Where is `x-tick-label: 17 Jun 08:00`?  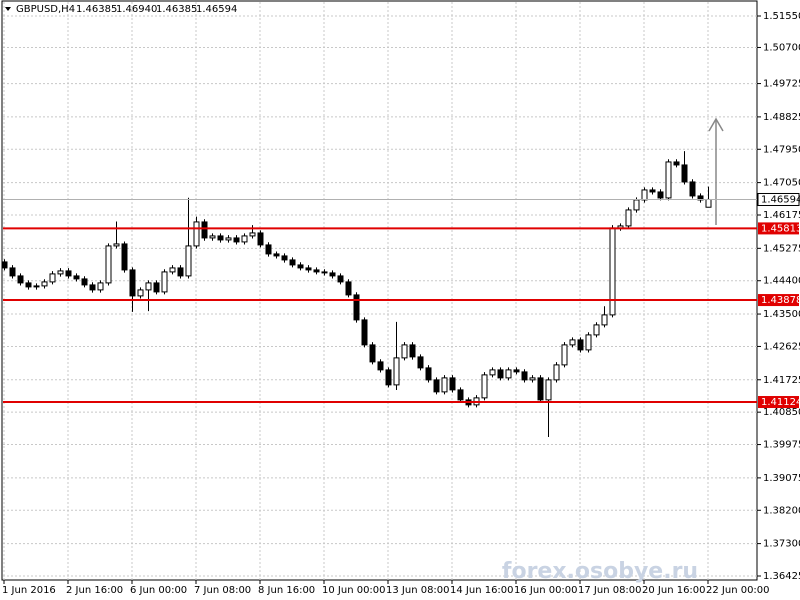 x-tick-label: 17 Jun 08:00 is located at coordinates (610, 590).